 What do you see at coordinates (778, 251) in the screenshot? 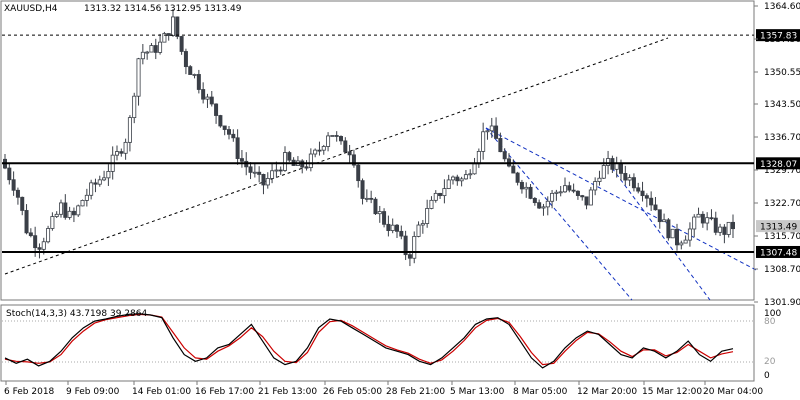
I see `level-1307-badge` at bounding box center [778, 251].